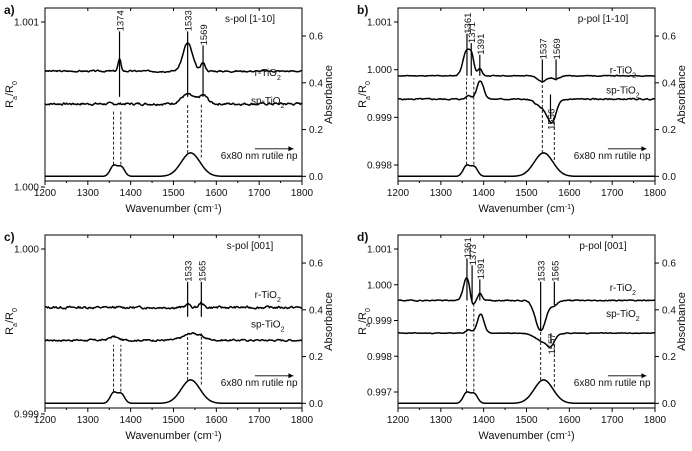 The height and width of the screenshot is (451, 692). Describe the element at coordinates (9, 10) in the screenshot. I see `panel-label: a)` at that location.